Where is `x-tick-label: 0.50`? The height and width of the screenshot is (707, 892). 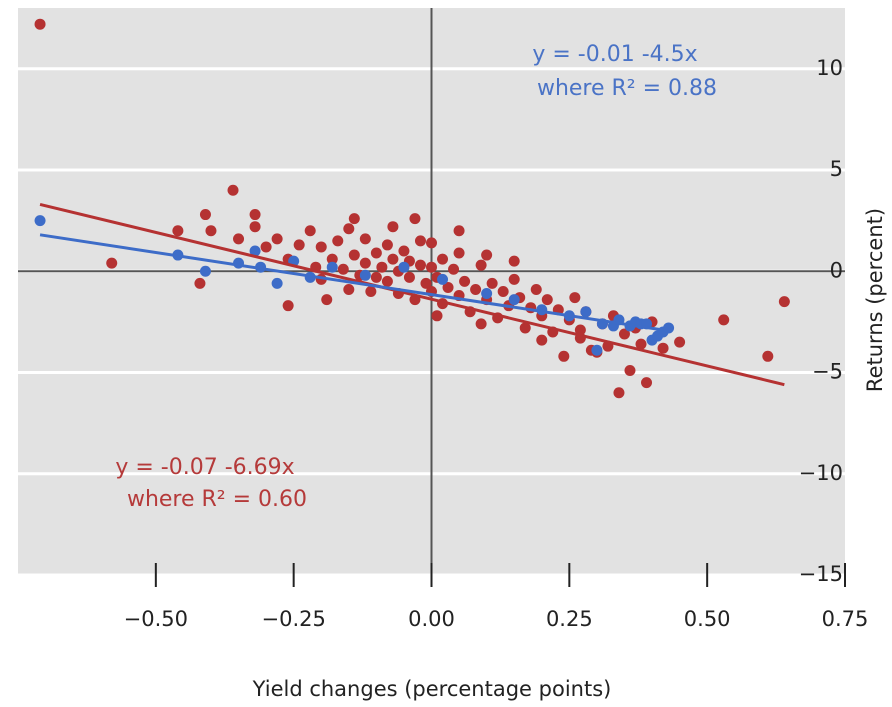
x-tick-label: 0.50 is located at coordinates (707, 619).